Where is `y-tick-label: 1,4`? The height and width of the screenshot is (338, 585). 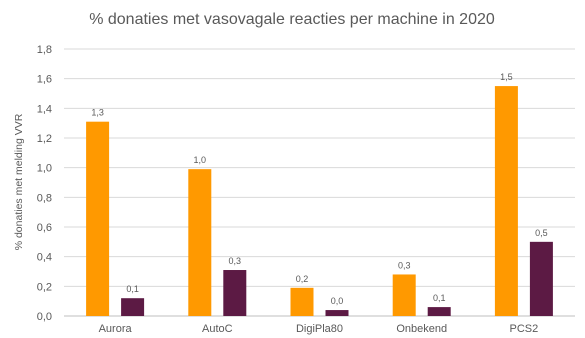
y-tick-label: 1,4 is located at coordinates (44, 109).